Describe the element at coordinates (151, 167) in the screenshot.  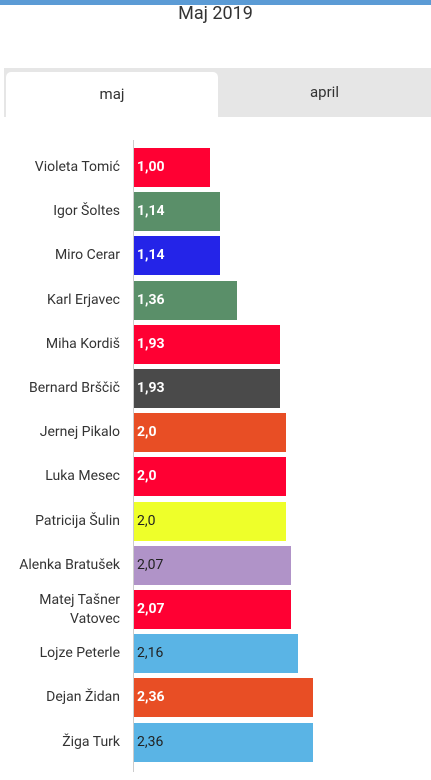
I see `value-label: 1,00` at that location.